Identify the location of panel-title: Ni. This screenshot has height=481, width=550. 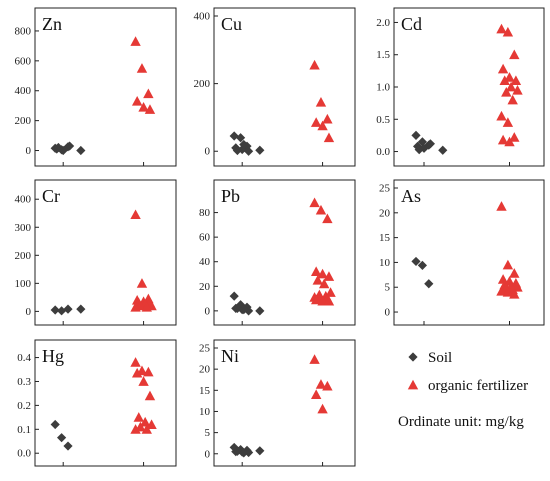
(230, 356).